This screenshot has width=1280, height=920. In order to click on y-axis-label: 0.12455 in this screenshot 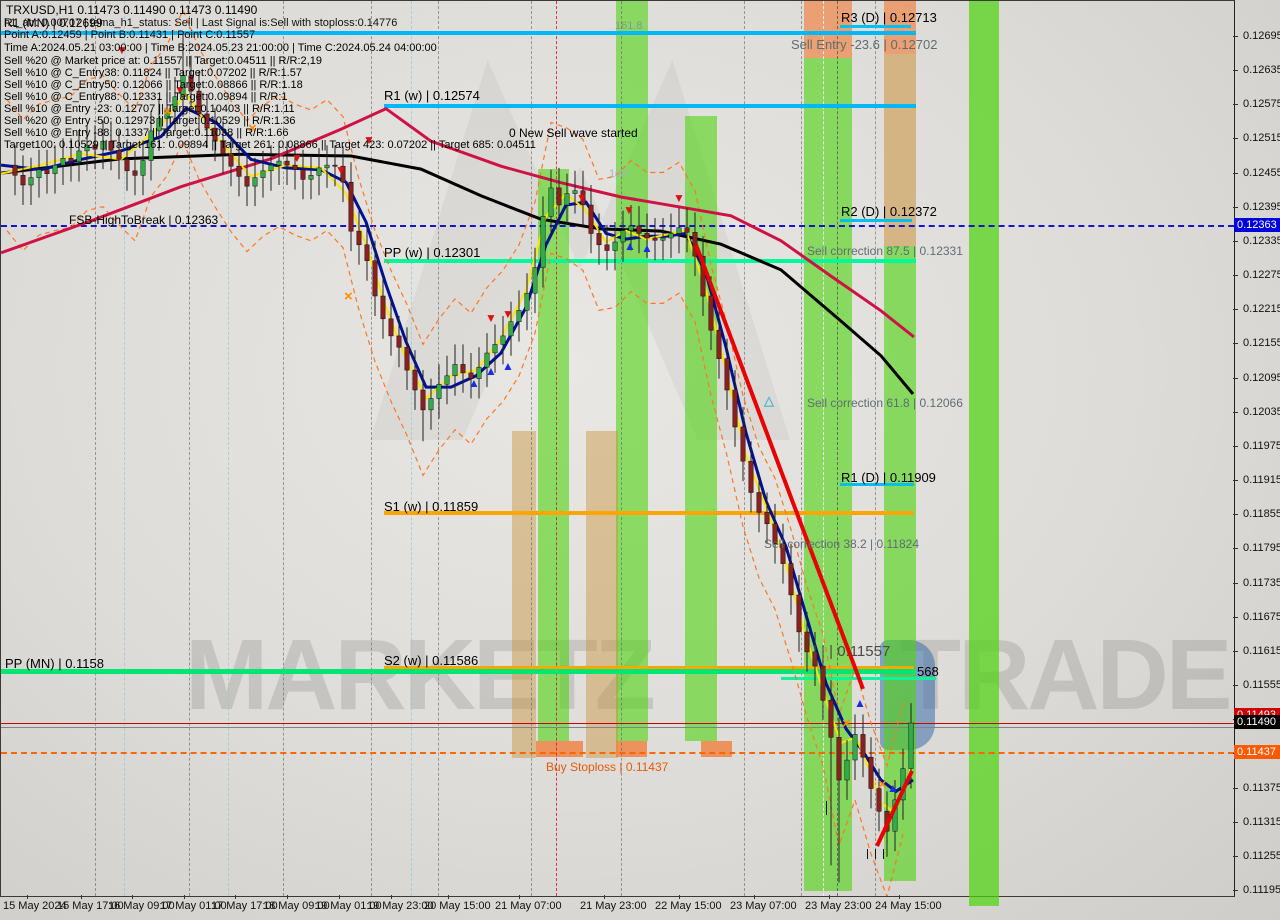, I will do `click(1261, 172)`.